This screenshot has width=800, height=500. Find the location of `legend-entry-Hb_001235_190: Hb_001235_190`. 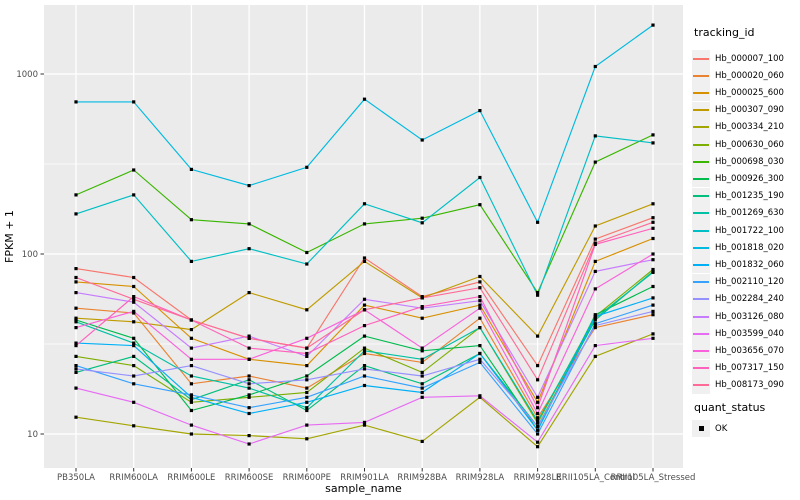

legend-entry-Hb_001235_190: Hb_001235_190 is located at coordinates (738, 196).